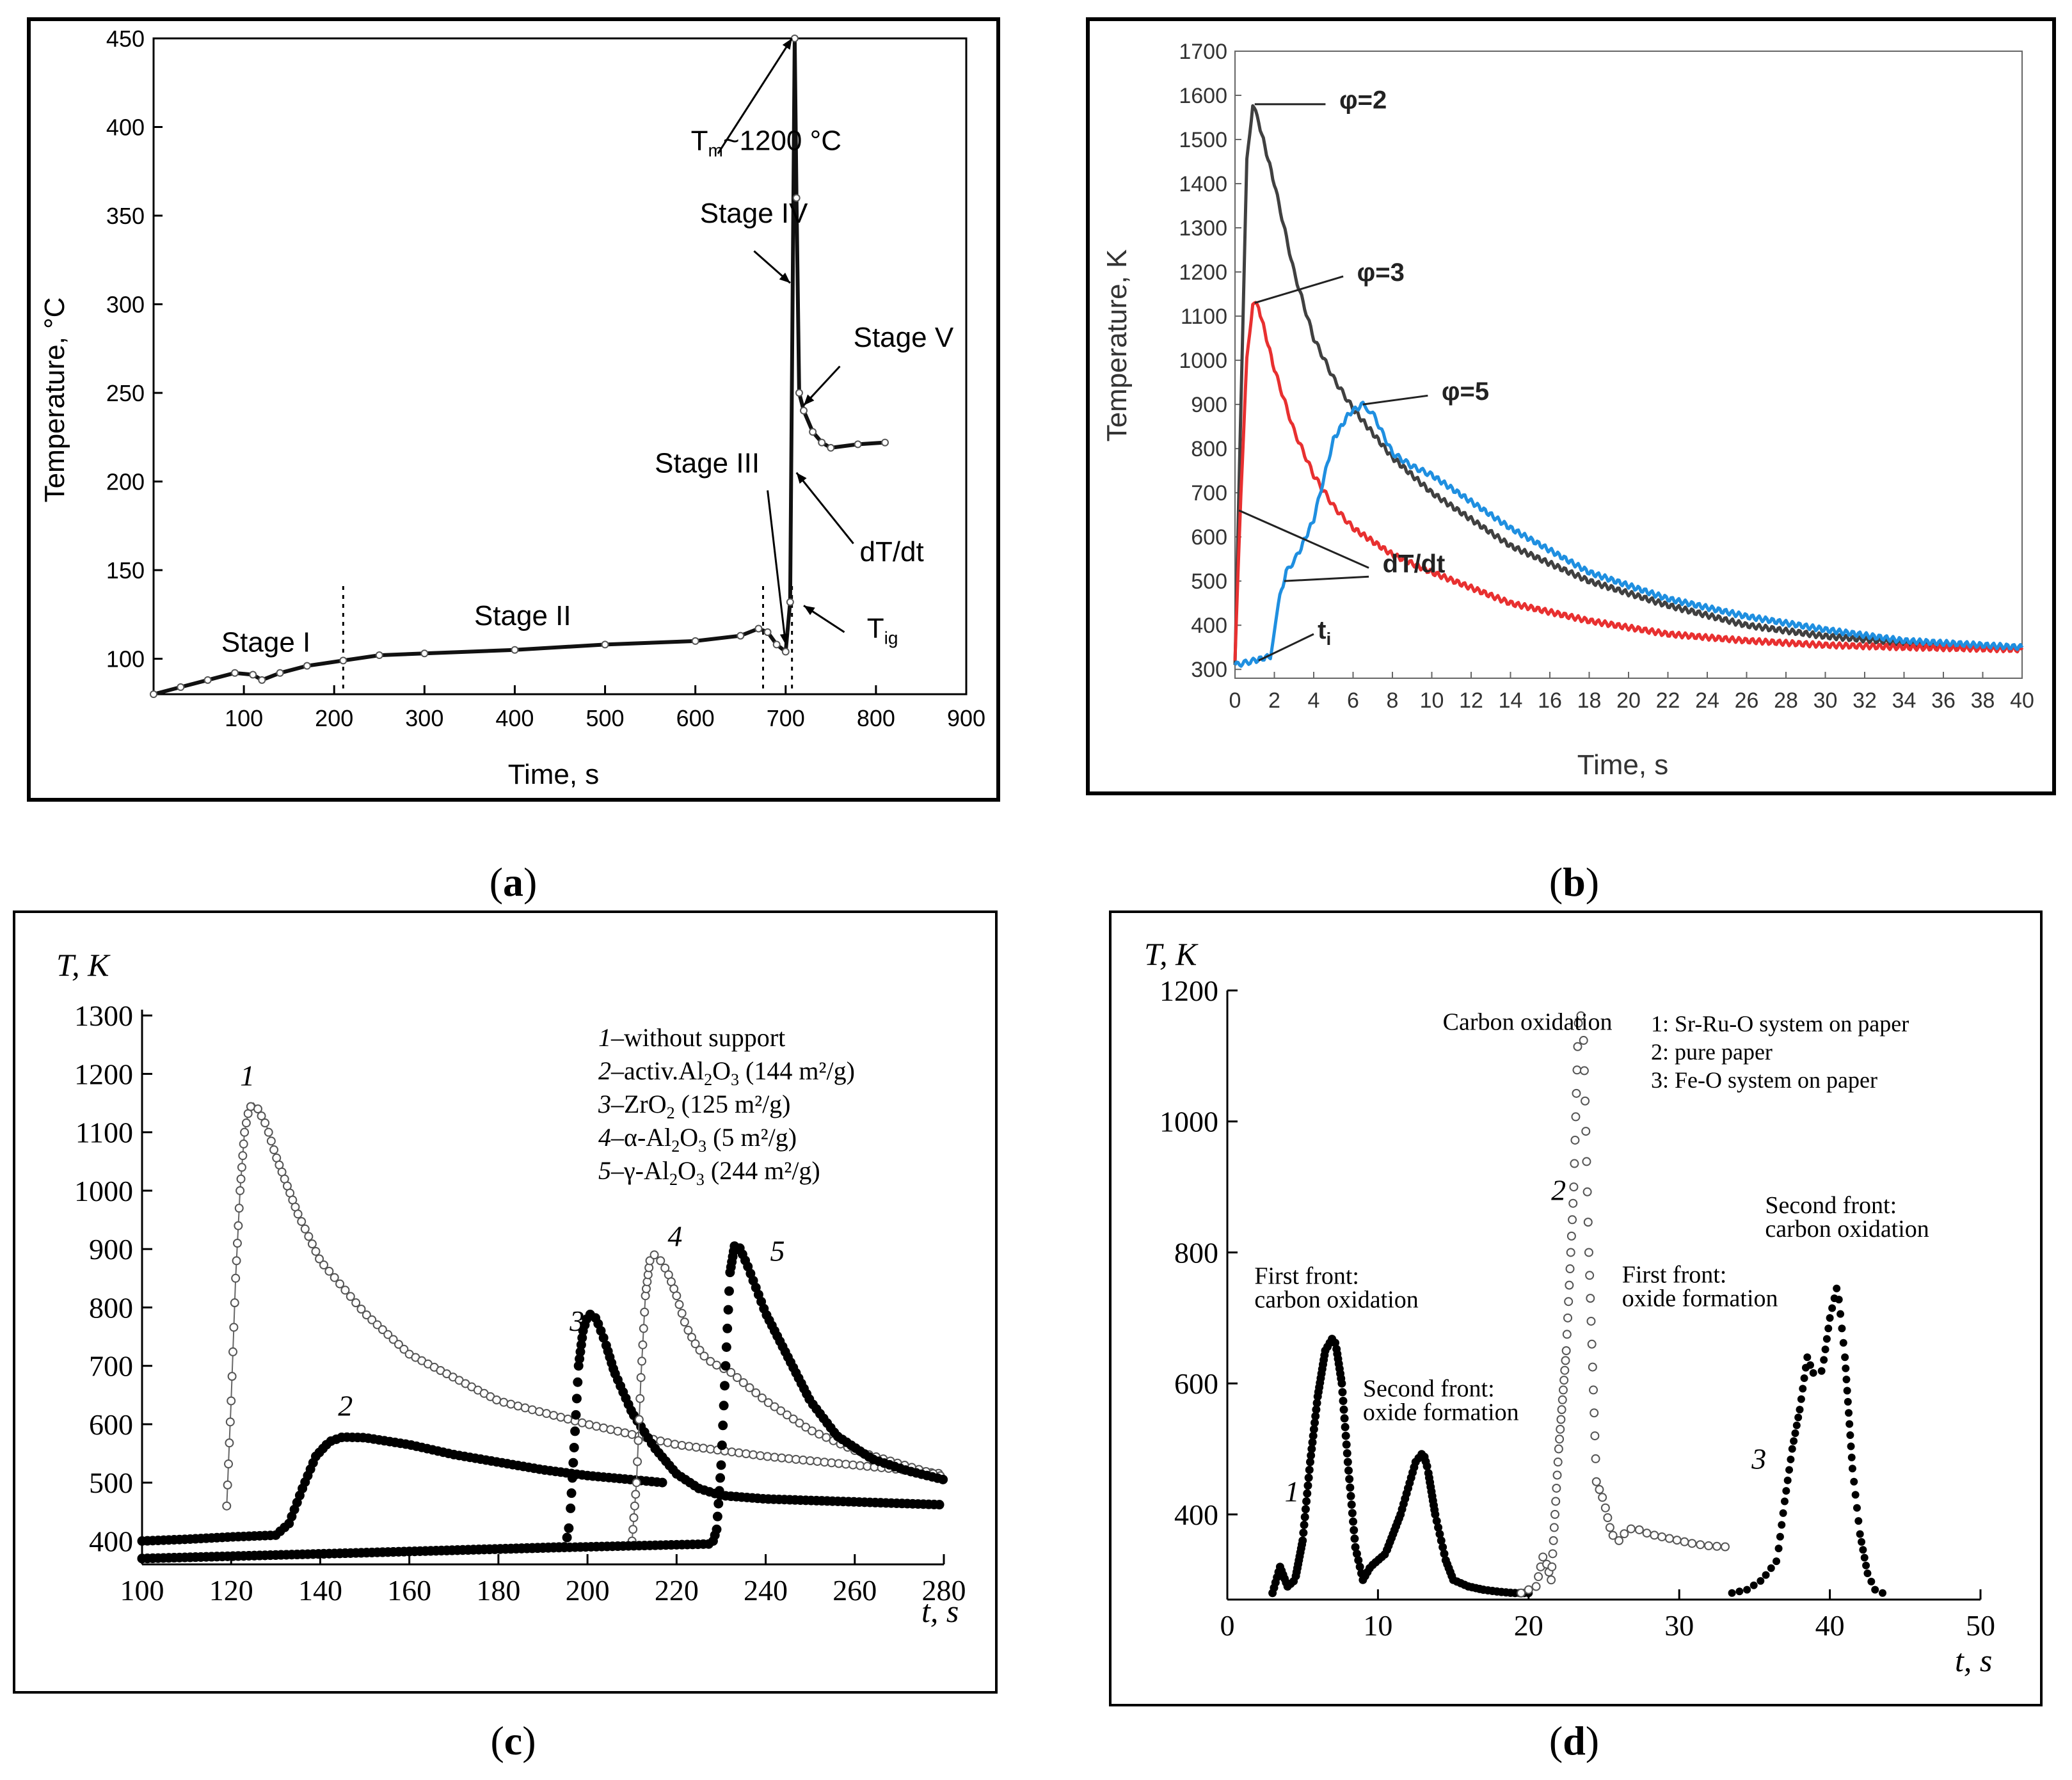 This screenshot has height=1780, width=2072. Describe the element at coordinates (1528, 1021) in the screenshot. I see `panel-d-annotation: Carbon oxidation` at that location.